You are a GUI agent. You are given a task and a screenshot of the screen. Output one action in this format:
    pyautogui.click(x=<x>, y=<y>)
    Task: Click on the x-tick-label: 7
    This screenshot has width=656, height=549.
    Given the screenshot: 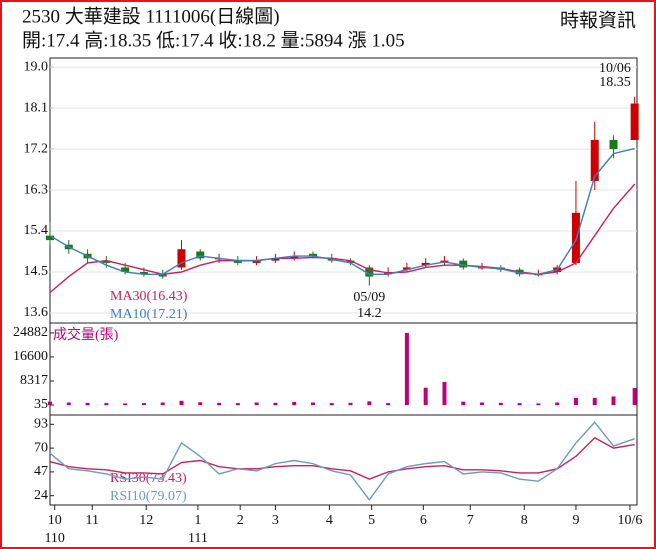 What is the action you would take?
    pyautogui.click(x=470, y=520)
    